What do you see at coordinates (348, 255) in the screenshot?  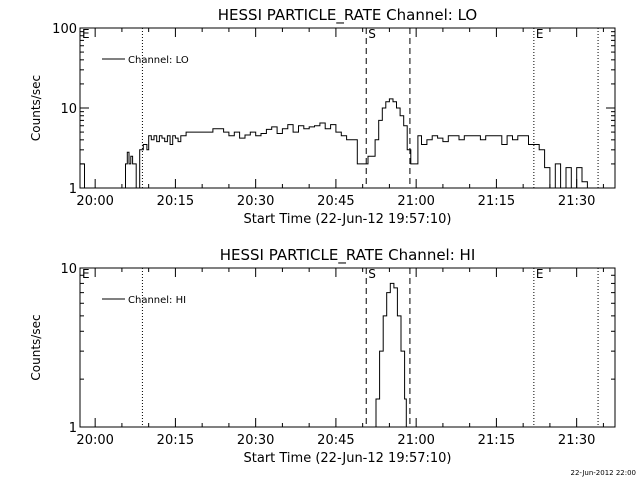 I see `chart-title: HESSI PARTICLE_RATE Channel: HI` at bounding box center [348, 255].